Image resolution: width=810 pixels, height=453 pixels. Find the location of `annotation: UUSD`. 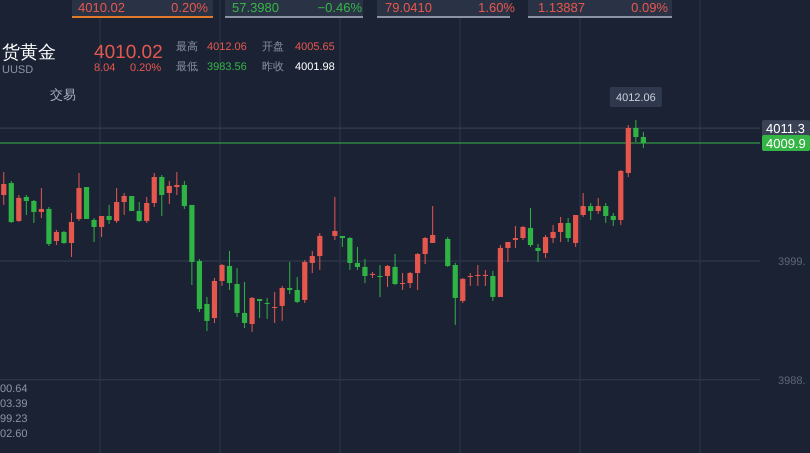

annotation: UUSD is located at coordinates (18, 70).